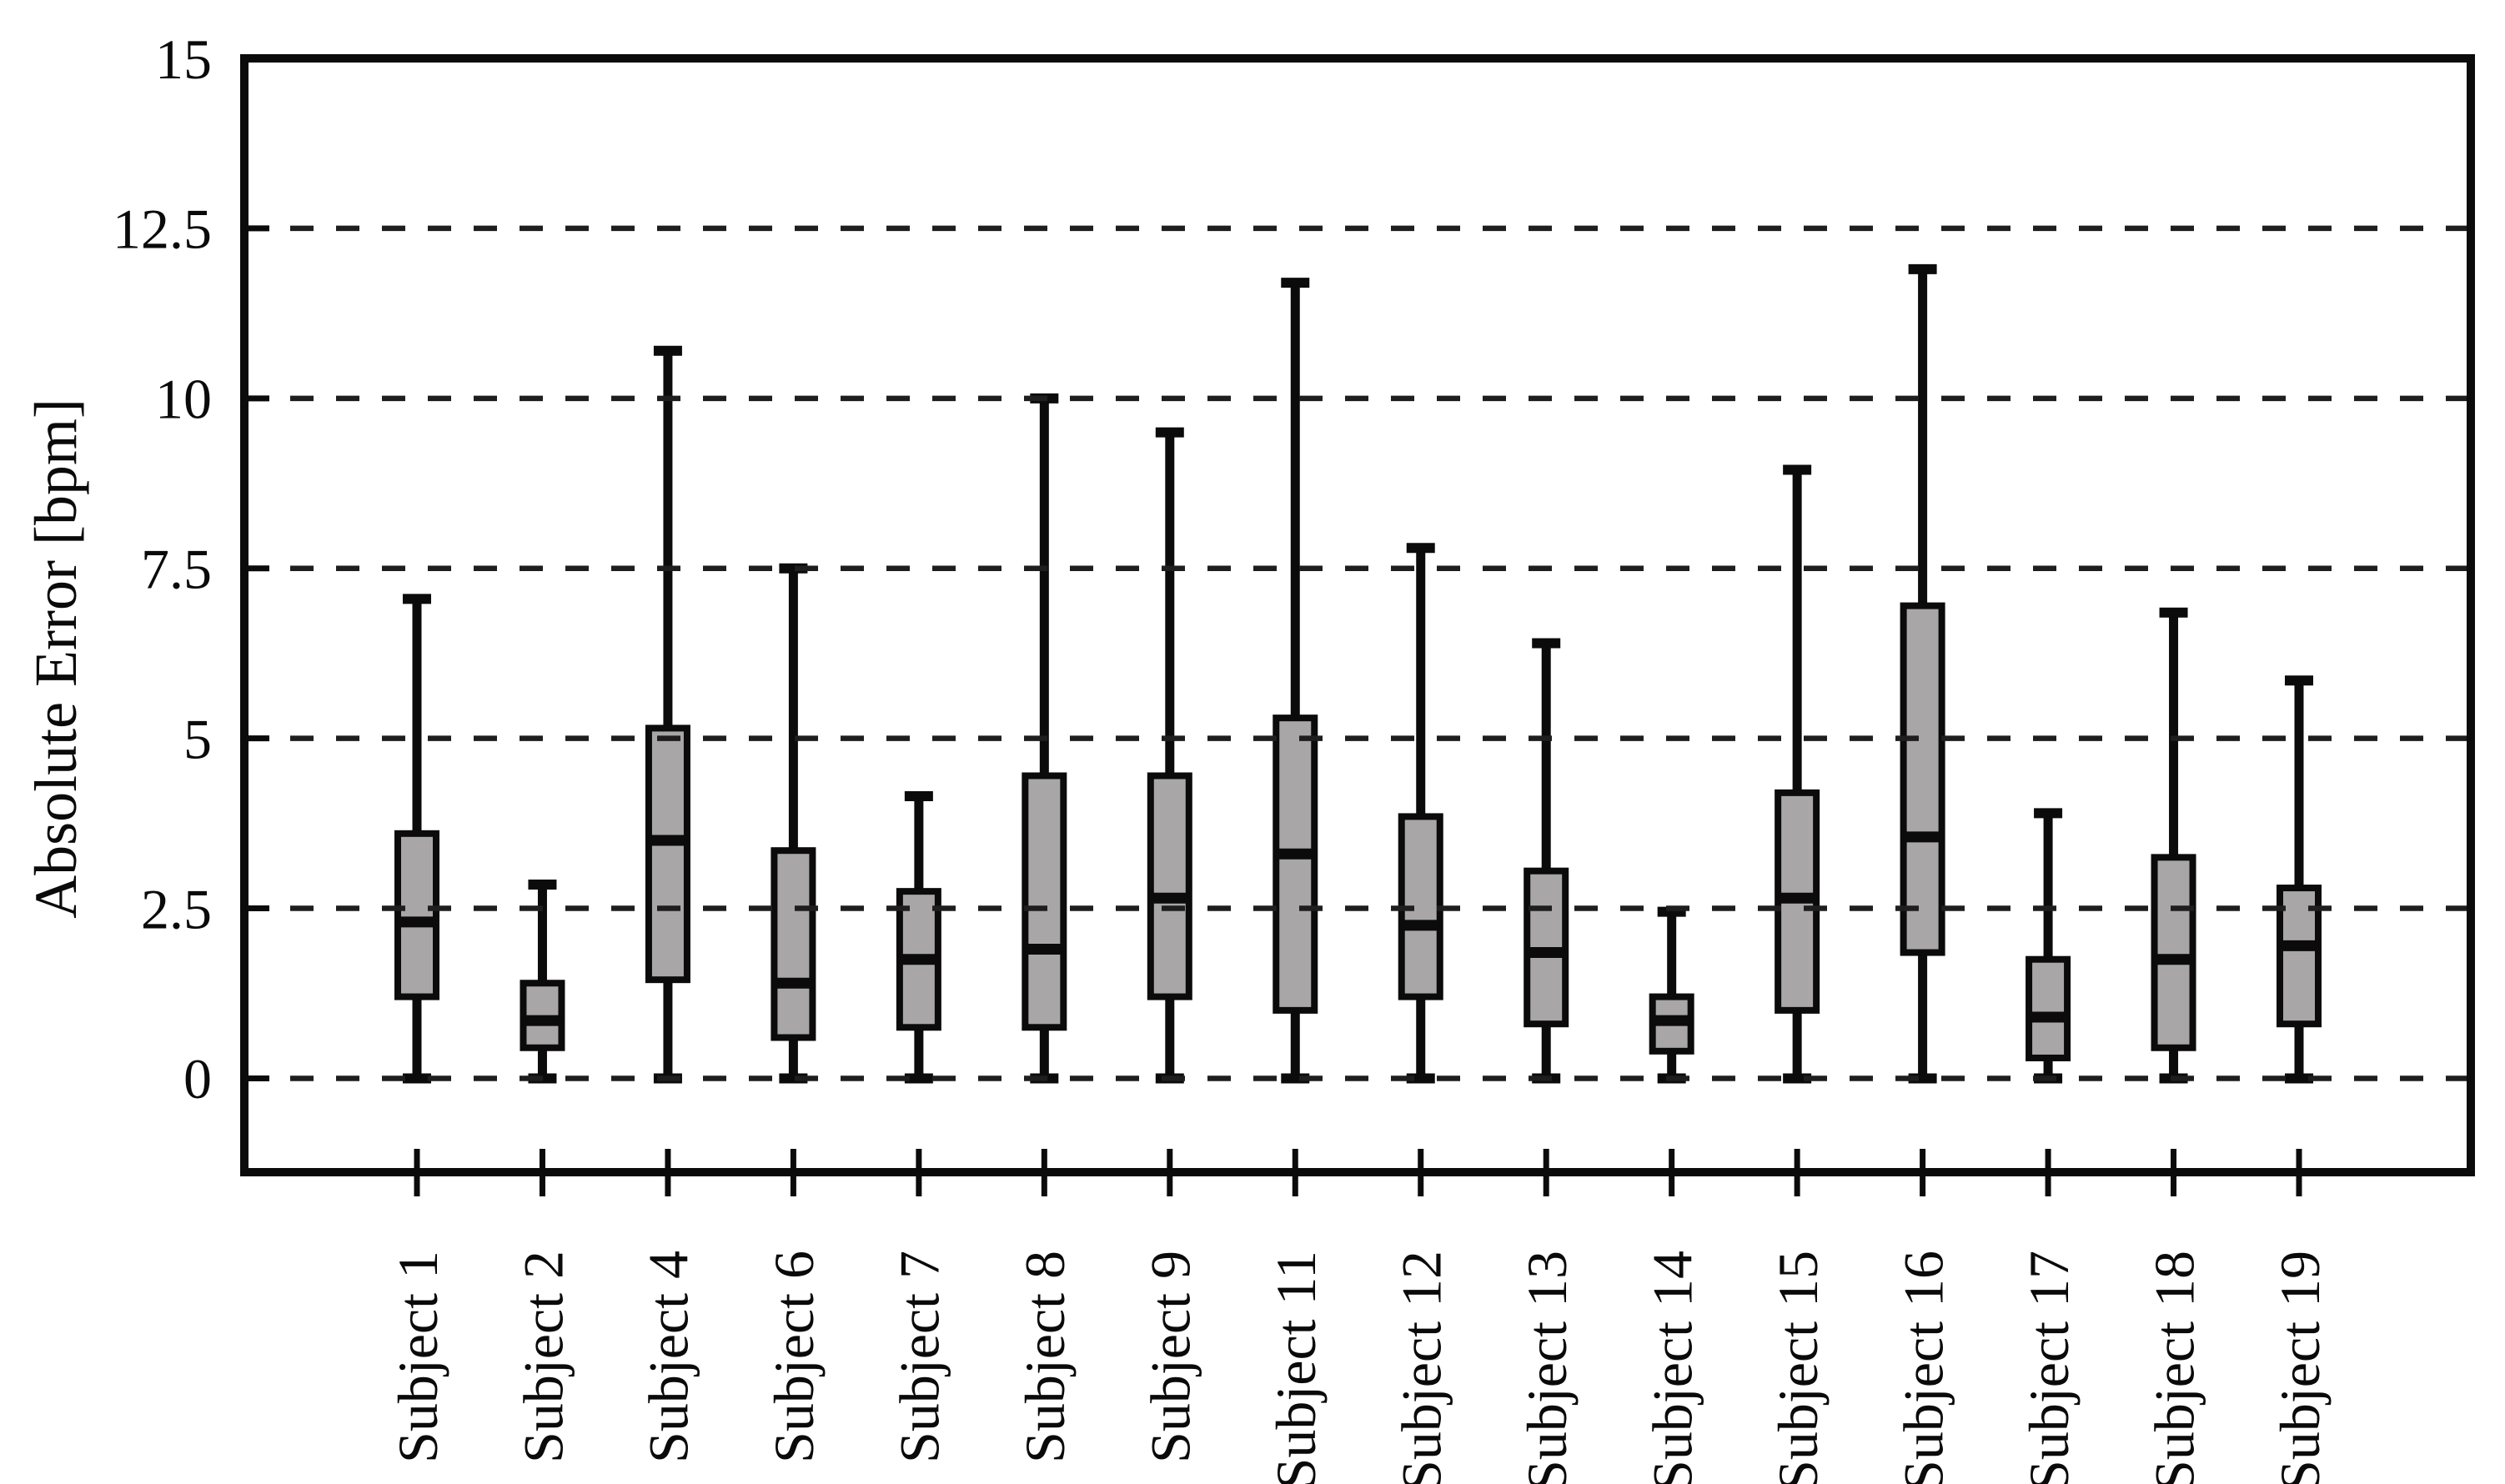 The width and height of the screenshot is (2505, 1484). Describe the element at coordinates (1923, 1367) in the screenshot. I see `x-tick-label-subject-16: Subject 16` at that location.